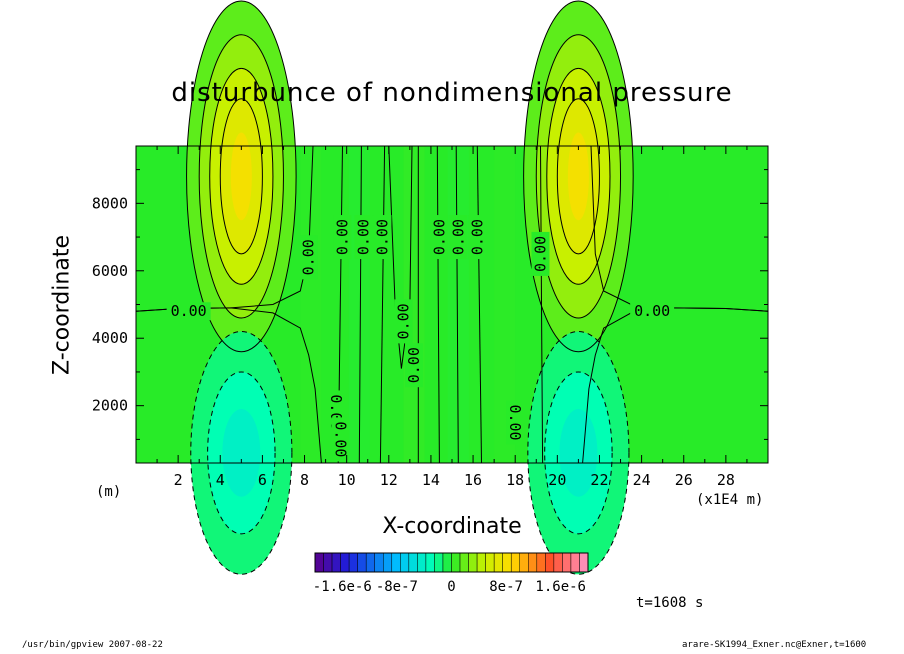  What do you see at coordinates (730, 500) in the screenshot?
I see `x-unit-right: (x1E4 m)` at bounding box center [730, 500].